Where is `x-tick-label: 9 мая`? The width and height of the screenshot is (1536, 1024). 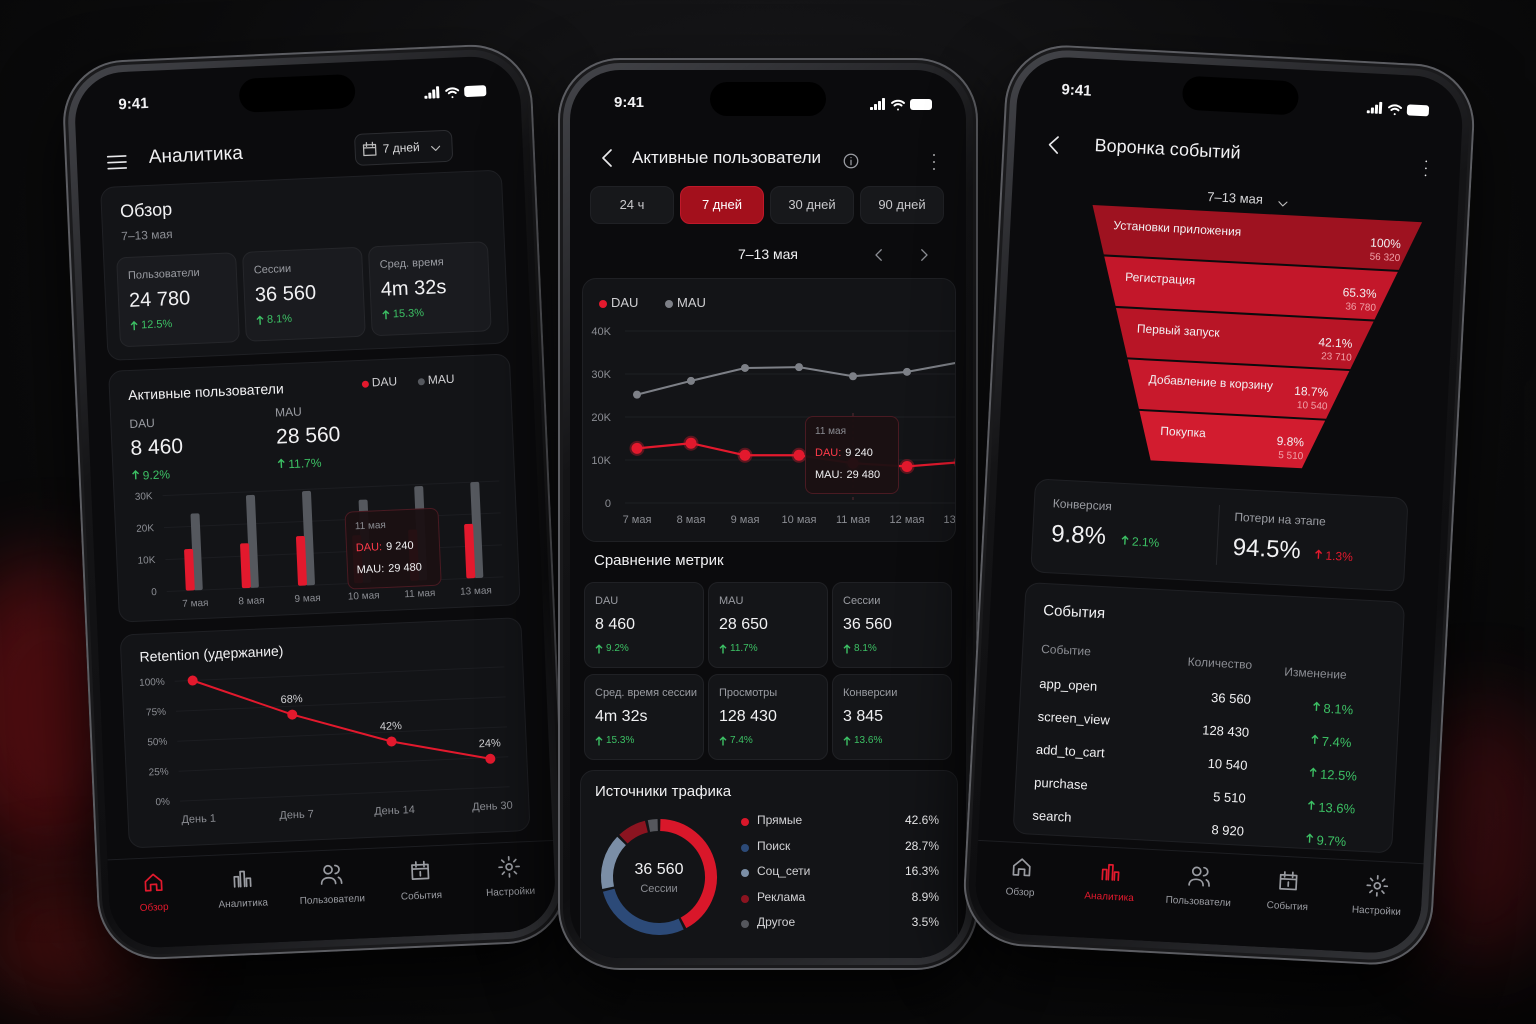
x-tick-label: 9 мая is located at coordinates (307, 599).